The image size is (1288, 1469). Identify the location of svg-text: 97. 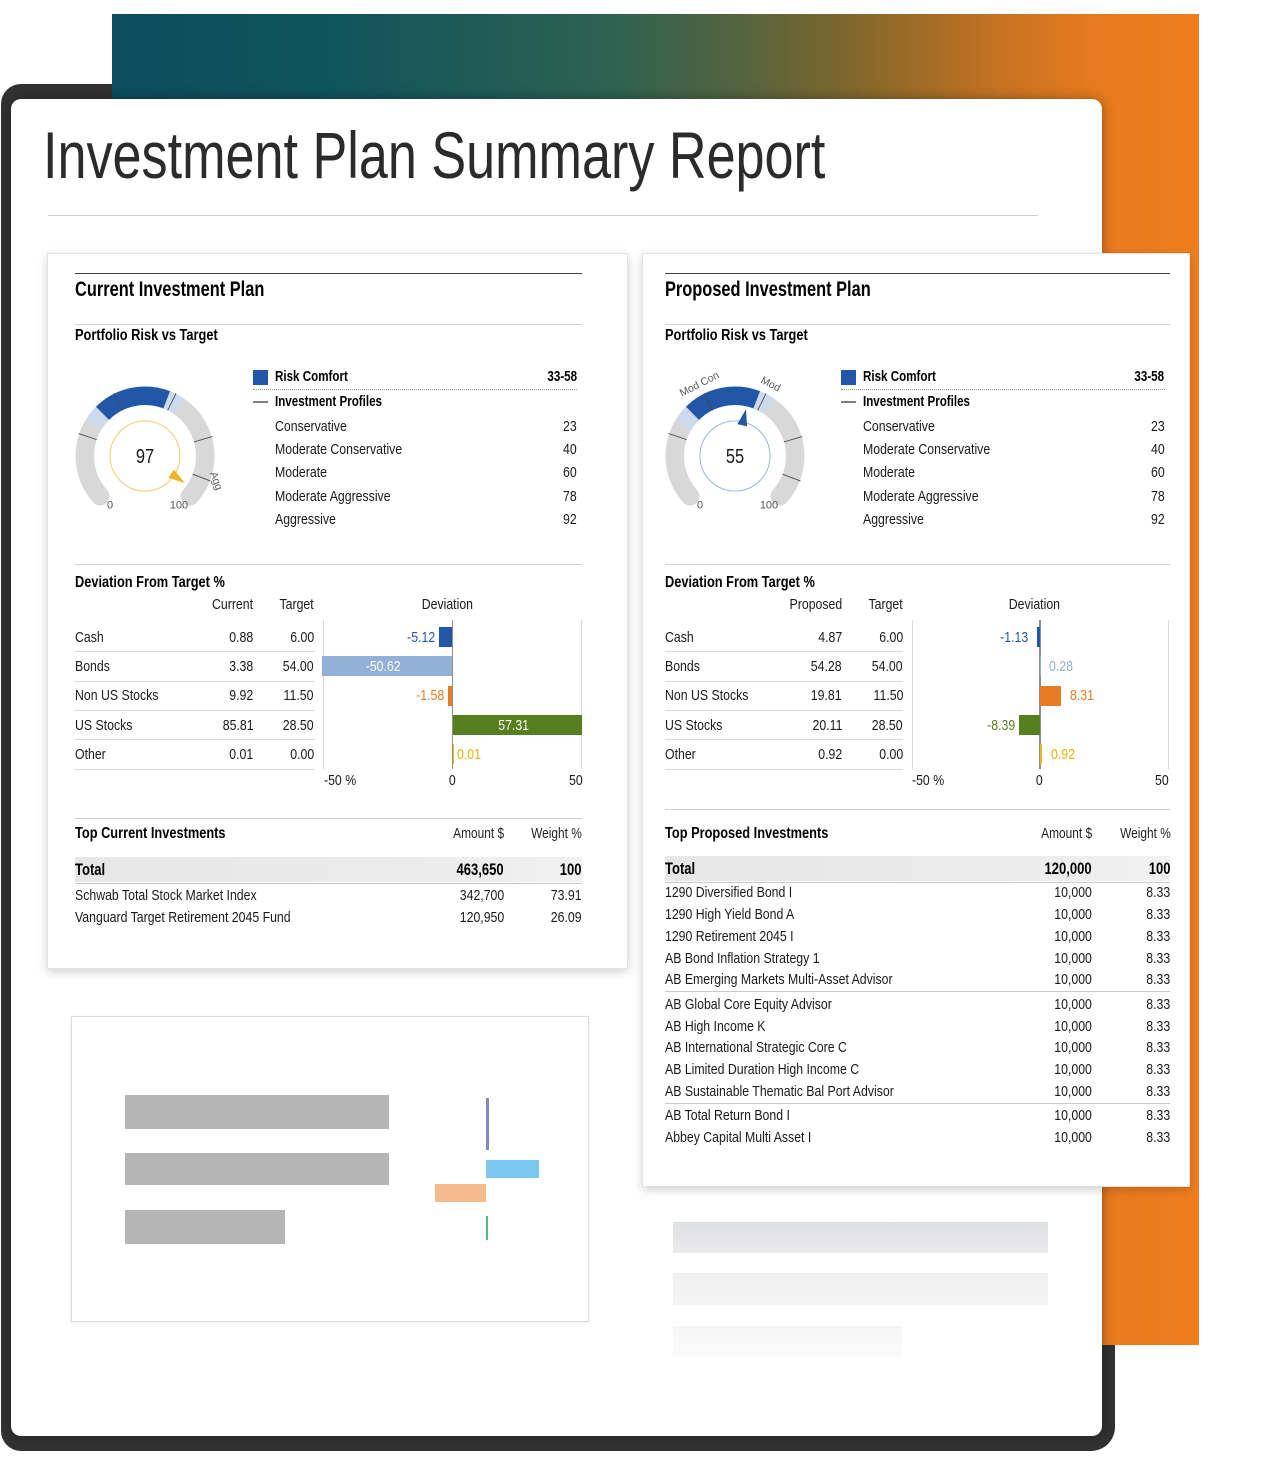
(144, 456).